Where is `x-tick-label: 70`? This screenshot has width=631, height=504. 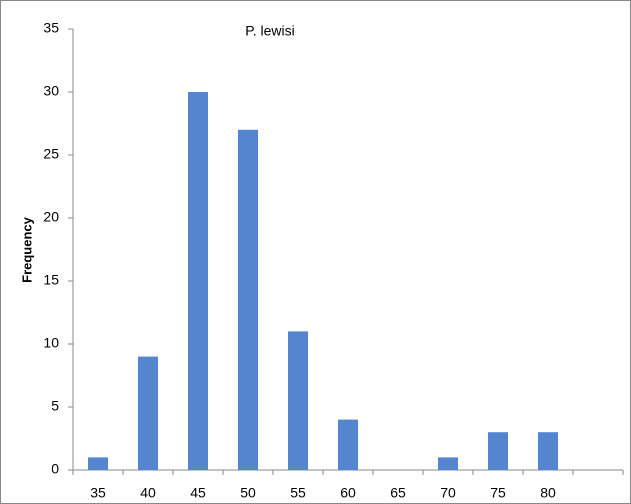
x-tick-label: 70 is located at coordinates (448, 493).